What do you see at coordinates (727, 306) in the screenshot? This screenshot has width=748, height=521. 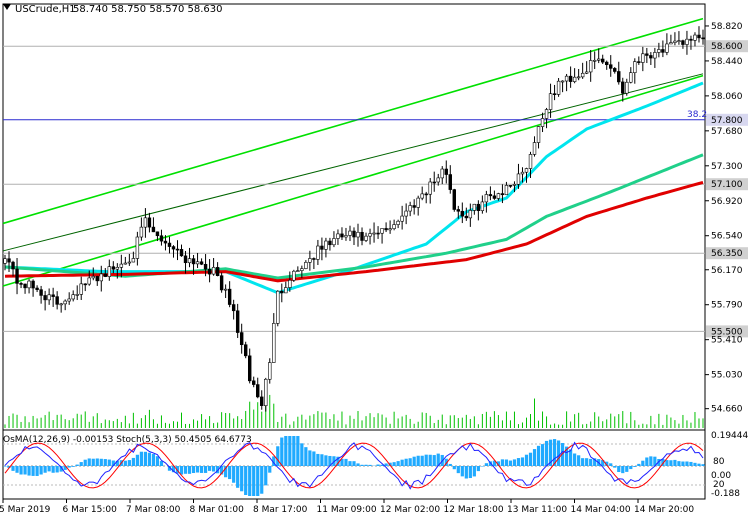 I see `price-tick-label: 55.790` at bounding box center [727, 306].